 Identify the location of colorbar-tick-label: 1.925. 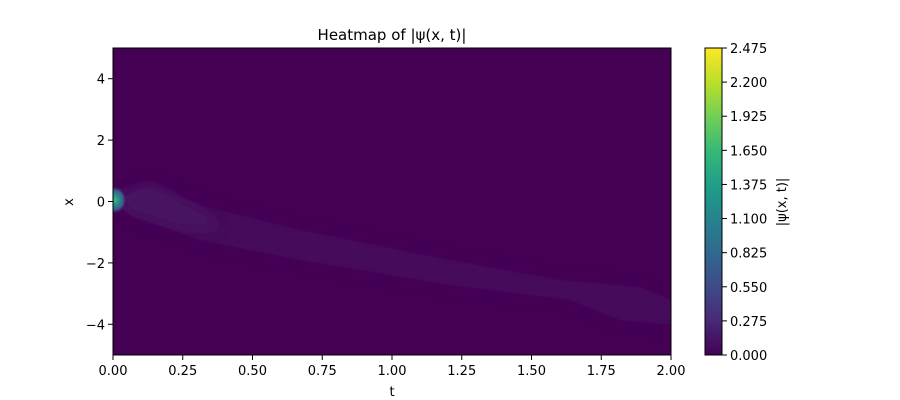
(748, 117).